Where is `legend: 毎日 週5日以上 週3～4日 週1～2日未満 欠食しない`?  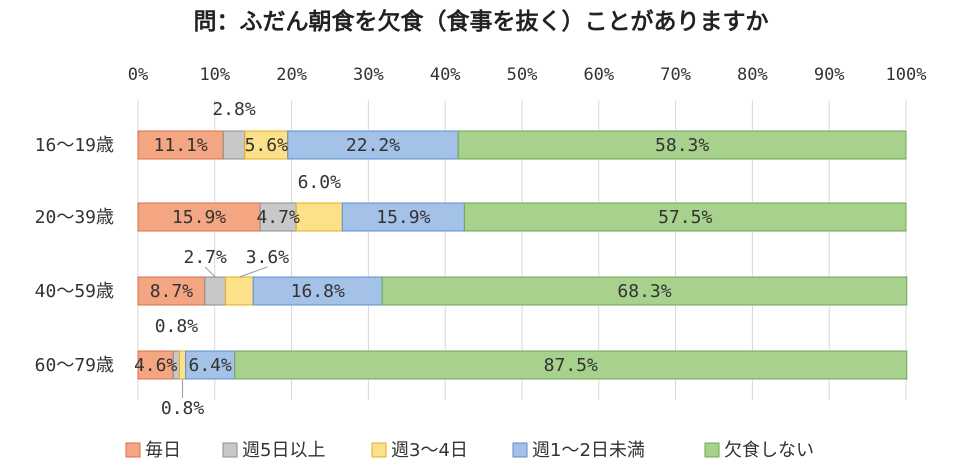
legend: 毎日 週5日以上 週3～4日 週1～2日未満 欠食しない is located at coordinates (469, 450).